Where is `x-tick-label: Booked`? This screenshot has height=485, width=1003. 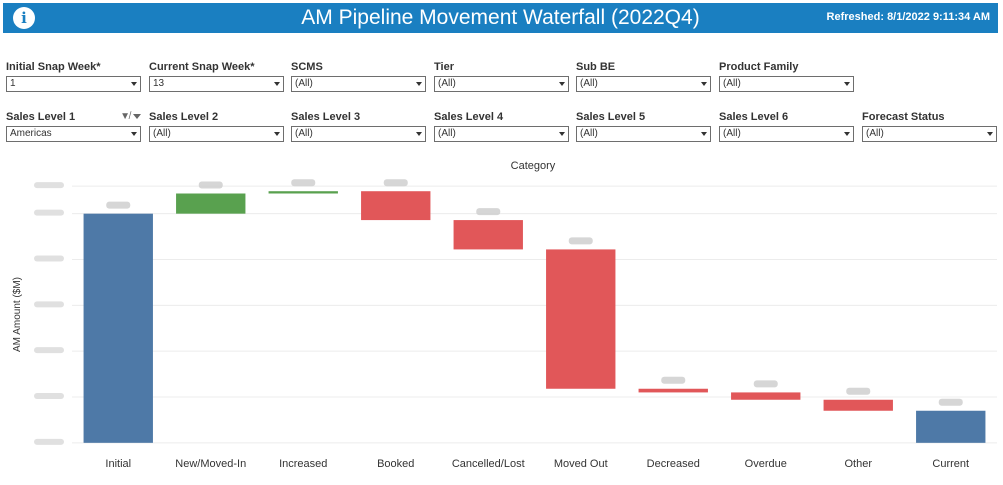
x-tick-label: Booked is located at coordinates (395, 464).